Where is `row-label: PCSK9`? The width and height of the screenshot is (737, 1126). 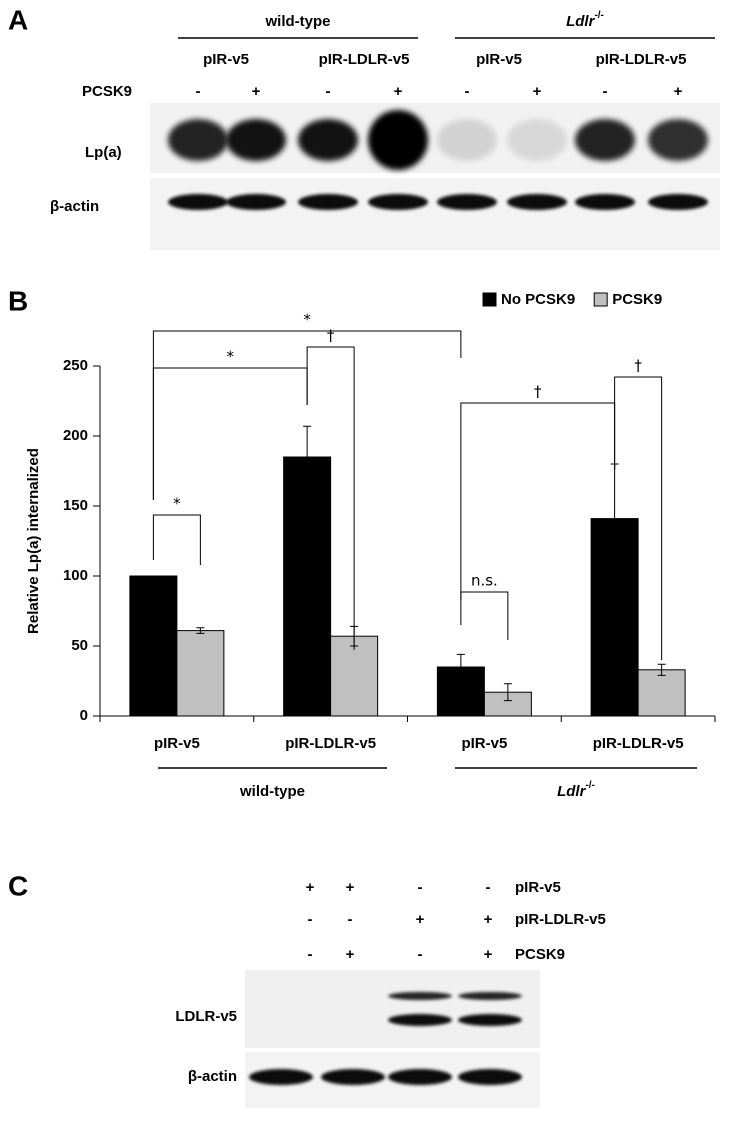
row-label: PCSK9 is located at coordinates (540, 954).